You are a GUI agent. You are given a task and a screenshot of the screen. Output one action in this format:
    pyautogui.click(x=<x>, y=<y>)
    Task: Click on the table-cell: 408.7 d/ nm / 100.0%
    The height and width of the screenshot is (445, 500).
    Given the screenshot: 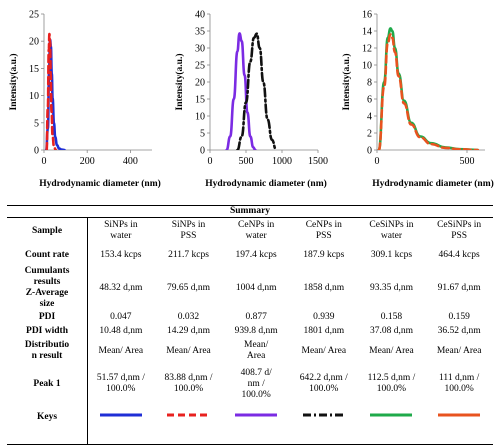 What is the action you would take?
    pyautogui.click(x=256, y=383)
    